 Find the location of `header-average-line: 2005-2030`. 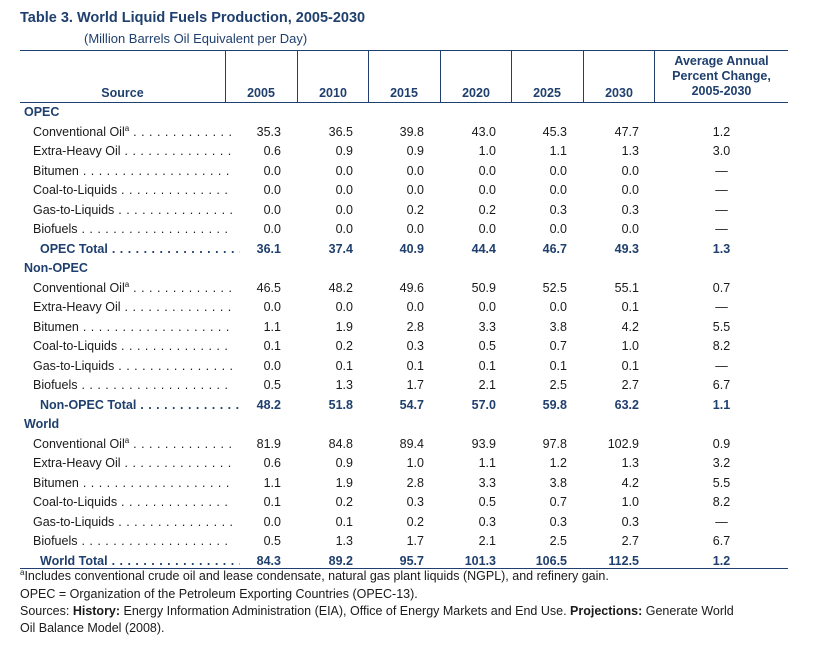

header-average-line: 2005-2030 is located at coordinates (721, 91).